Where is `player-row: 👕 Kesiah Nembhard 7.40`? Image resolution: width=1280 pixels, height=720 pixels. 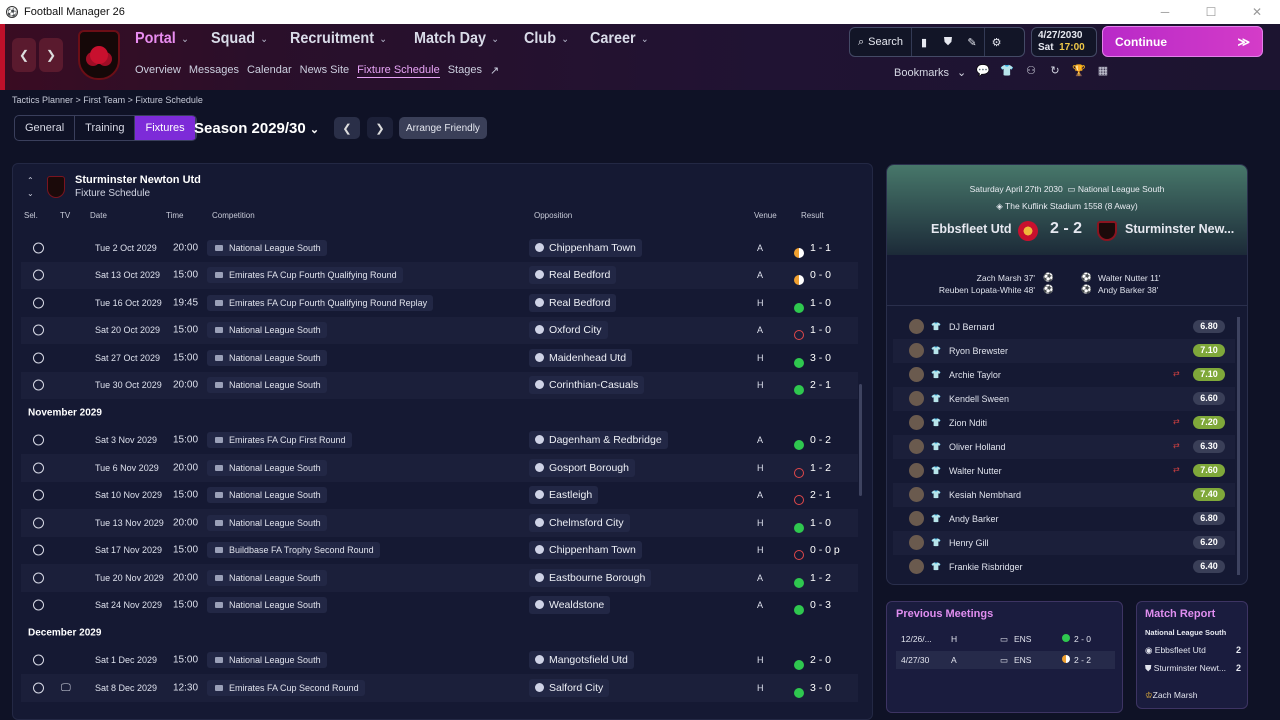
player-row: 👕 Kesiah Nembhard 7.40 is located at coordinates (1064, 495).